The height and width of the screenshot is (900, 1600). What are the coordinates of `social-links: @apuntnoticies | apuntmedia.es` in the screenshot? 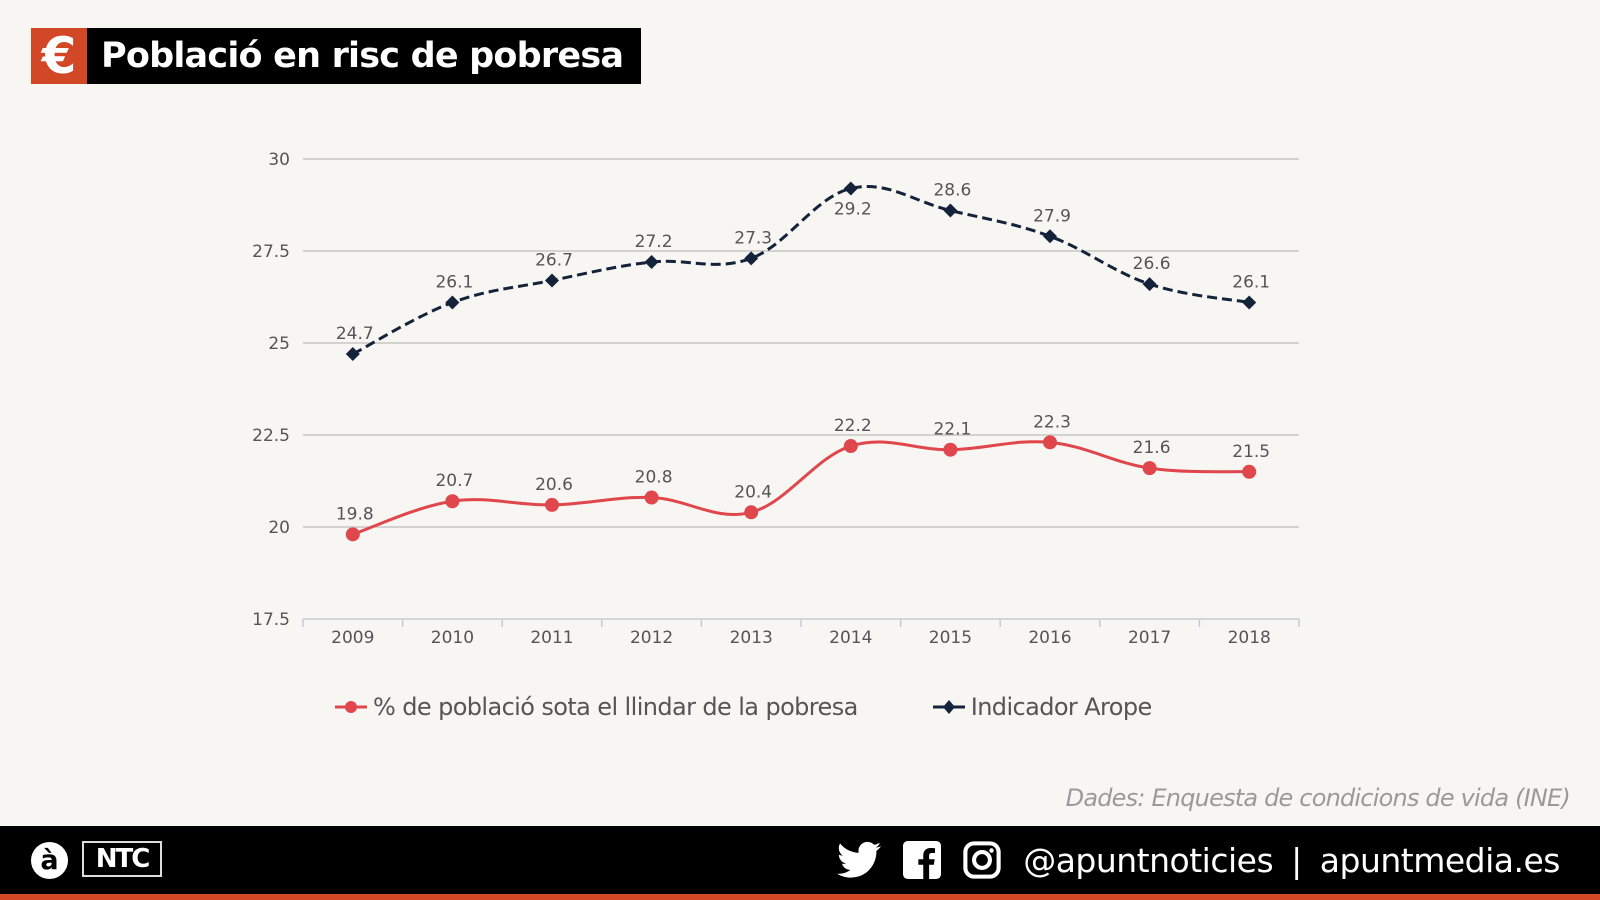 It's located at (1199, 860).